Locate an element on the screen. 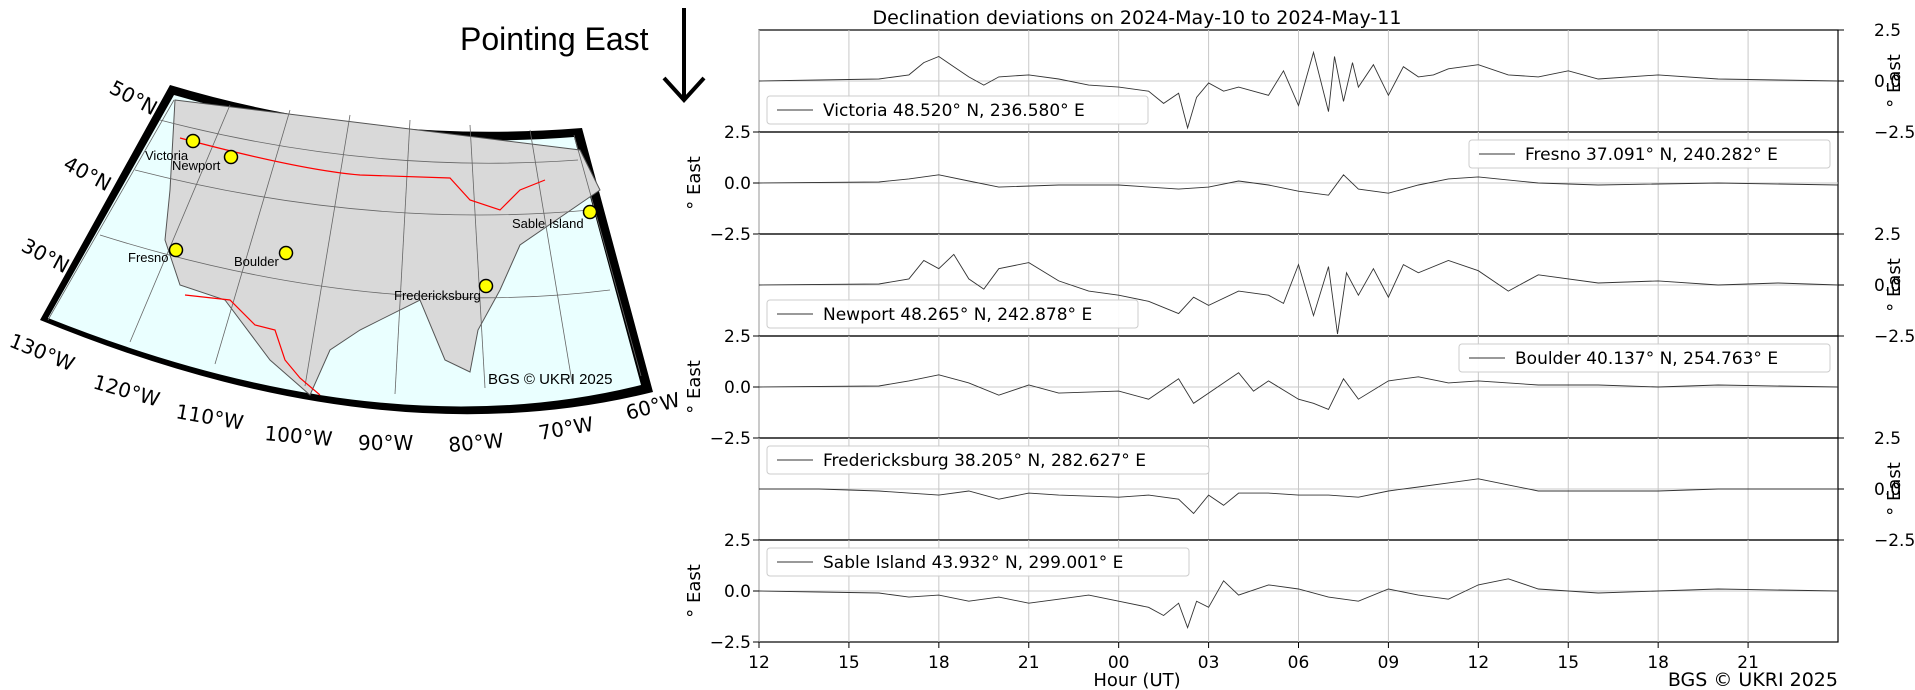  legend-label: Fredericksburg 38.205° N, 282.627° E is located at coordinates (984, 461).